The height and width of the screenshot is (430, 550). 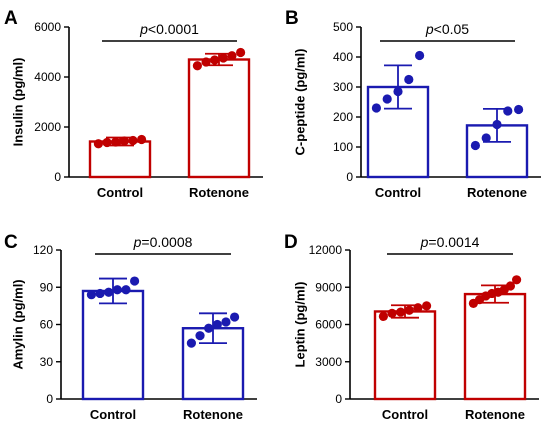 What do you see at coordinates (452, 29) in the screenshot?
I see `p-value-text: <0.05` at bounding box center [452, 29].